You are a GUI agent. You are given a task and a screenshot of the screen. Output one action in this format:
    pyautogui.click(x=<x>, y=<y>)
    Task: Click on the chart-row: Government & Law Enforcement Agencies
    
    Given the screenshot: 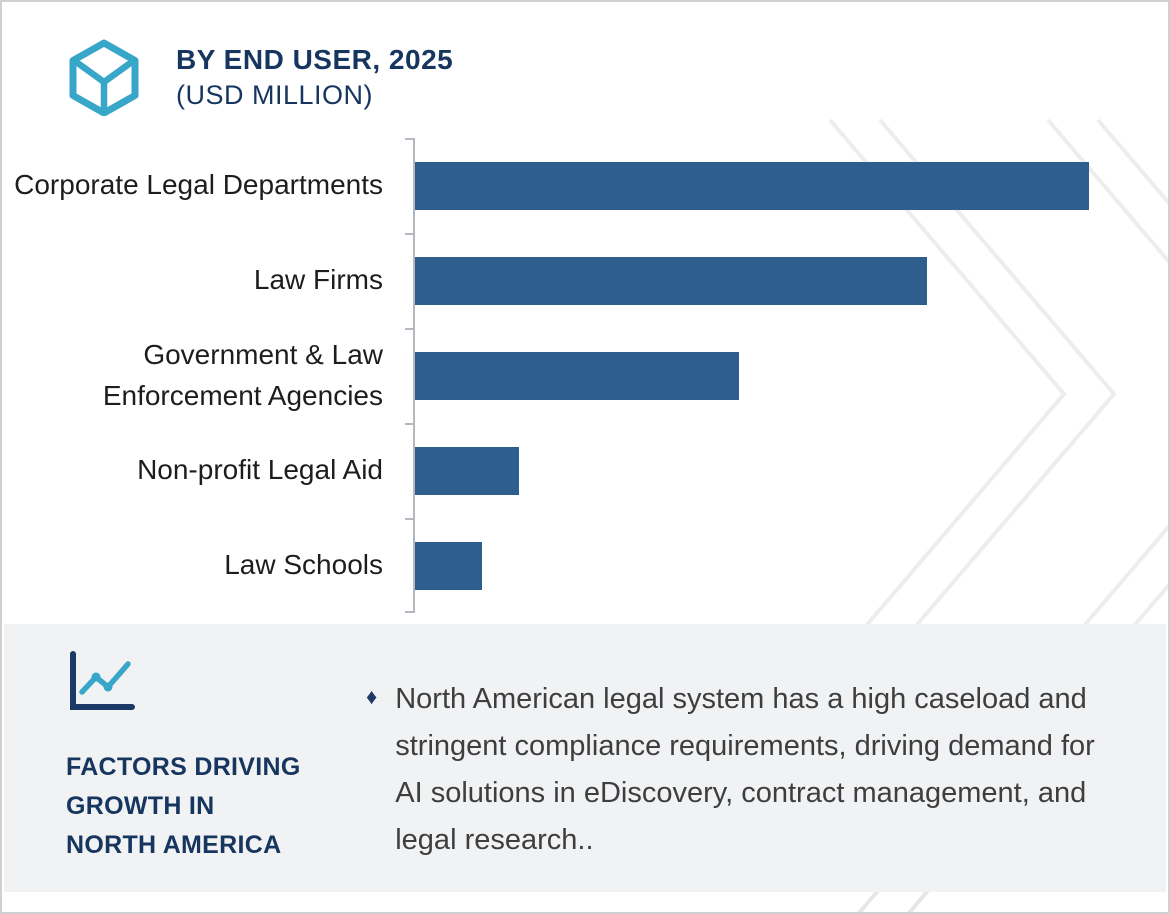 What is the action you would take?
    pyautogui.click(x=585, y=375)
    